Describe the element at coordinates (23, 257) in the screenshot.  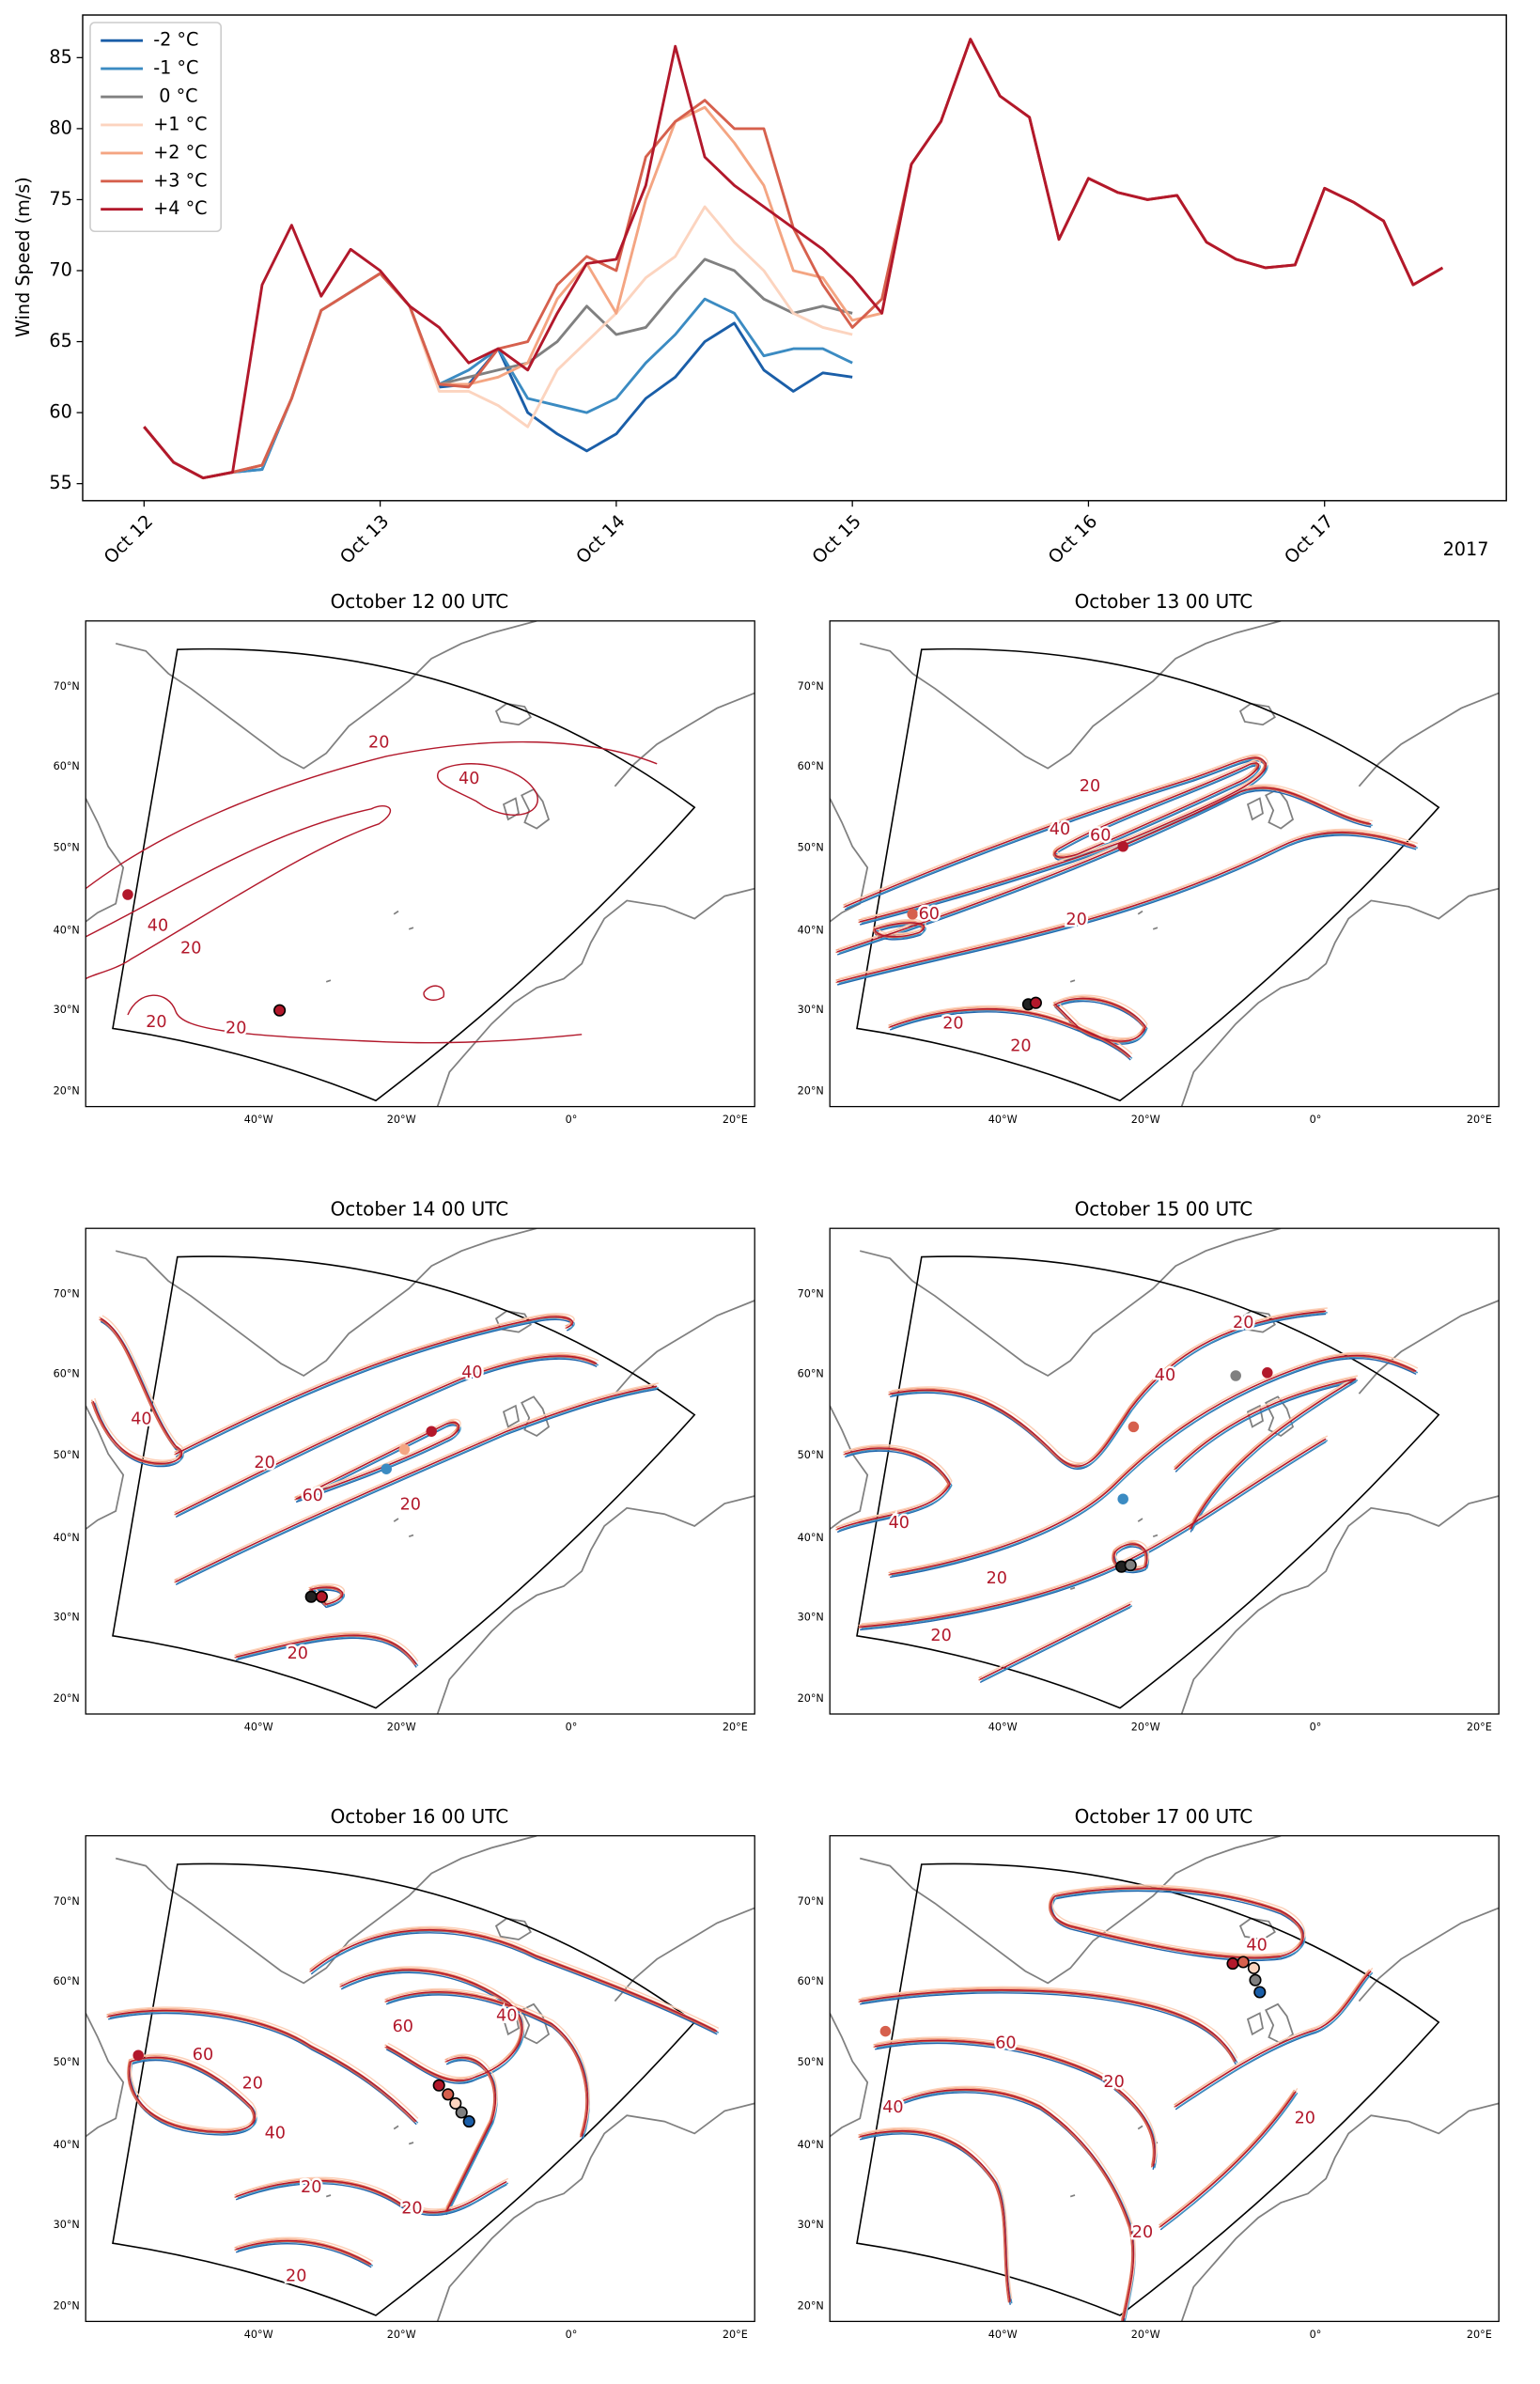
I see `y-axis-label: Wind Speed (m/s)` at that location.